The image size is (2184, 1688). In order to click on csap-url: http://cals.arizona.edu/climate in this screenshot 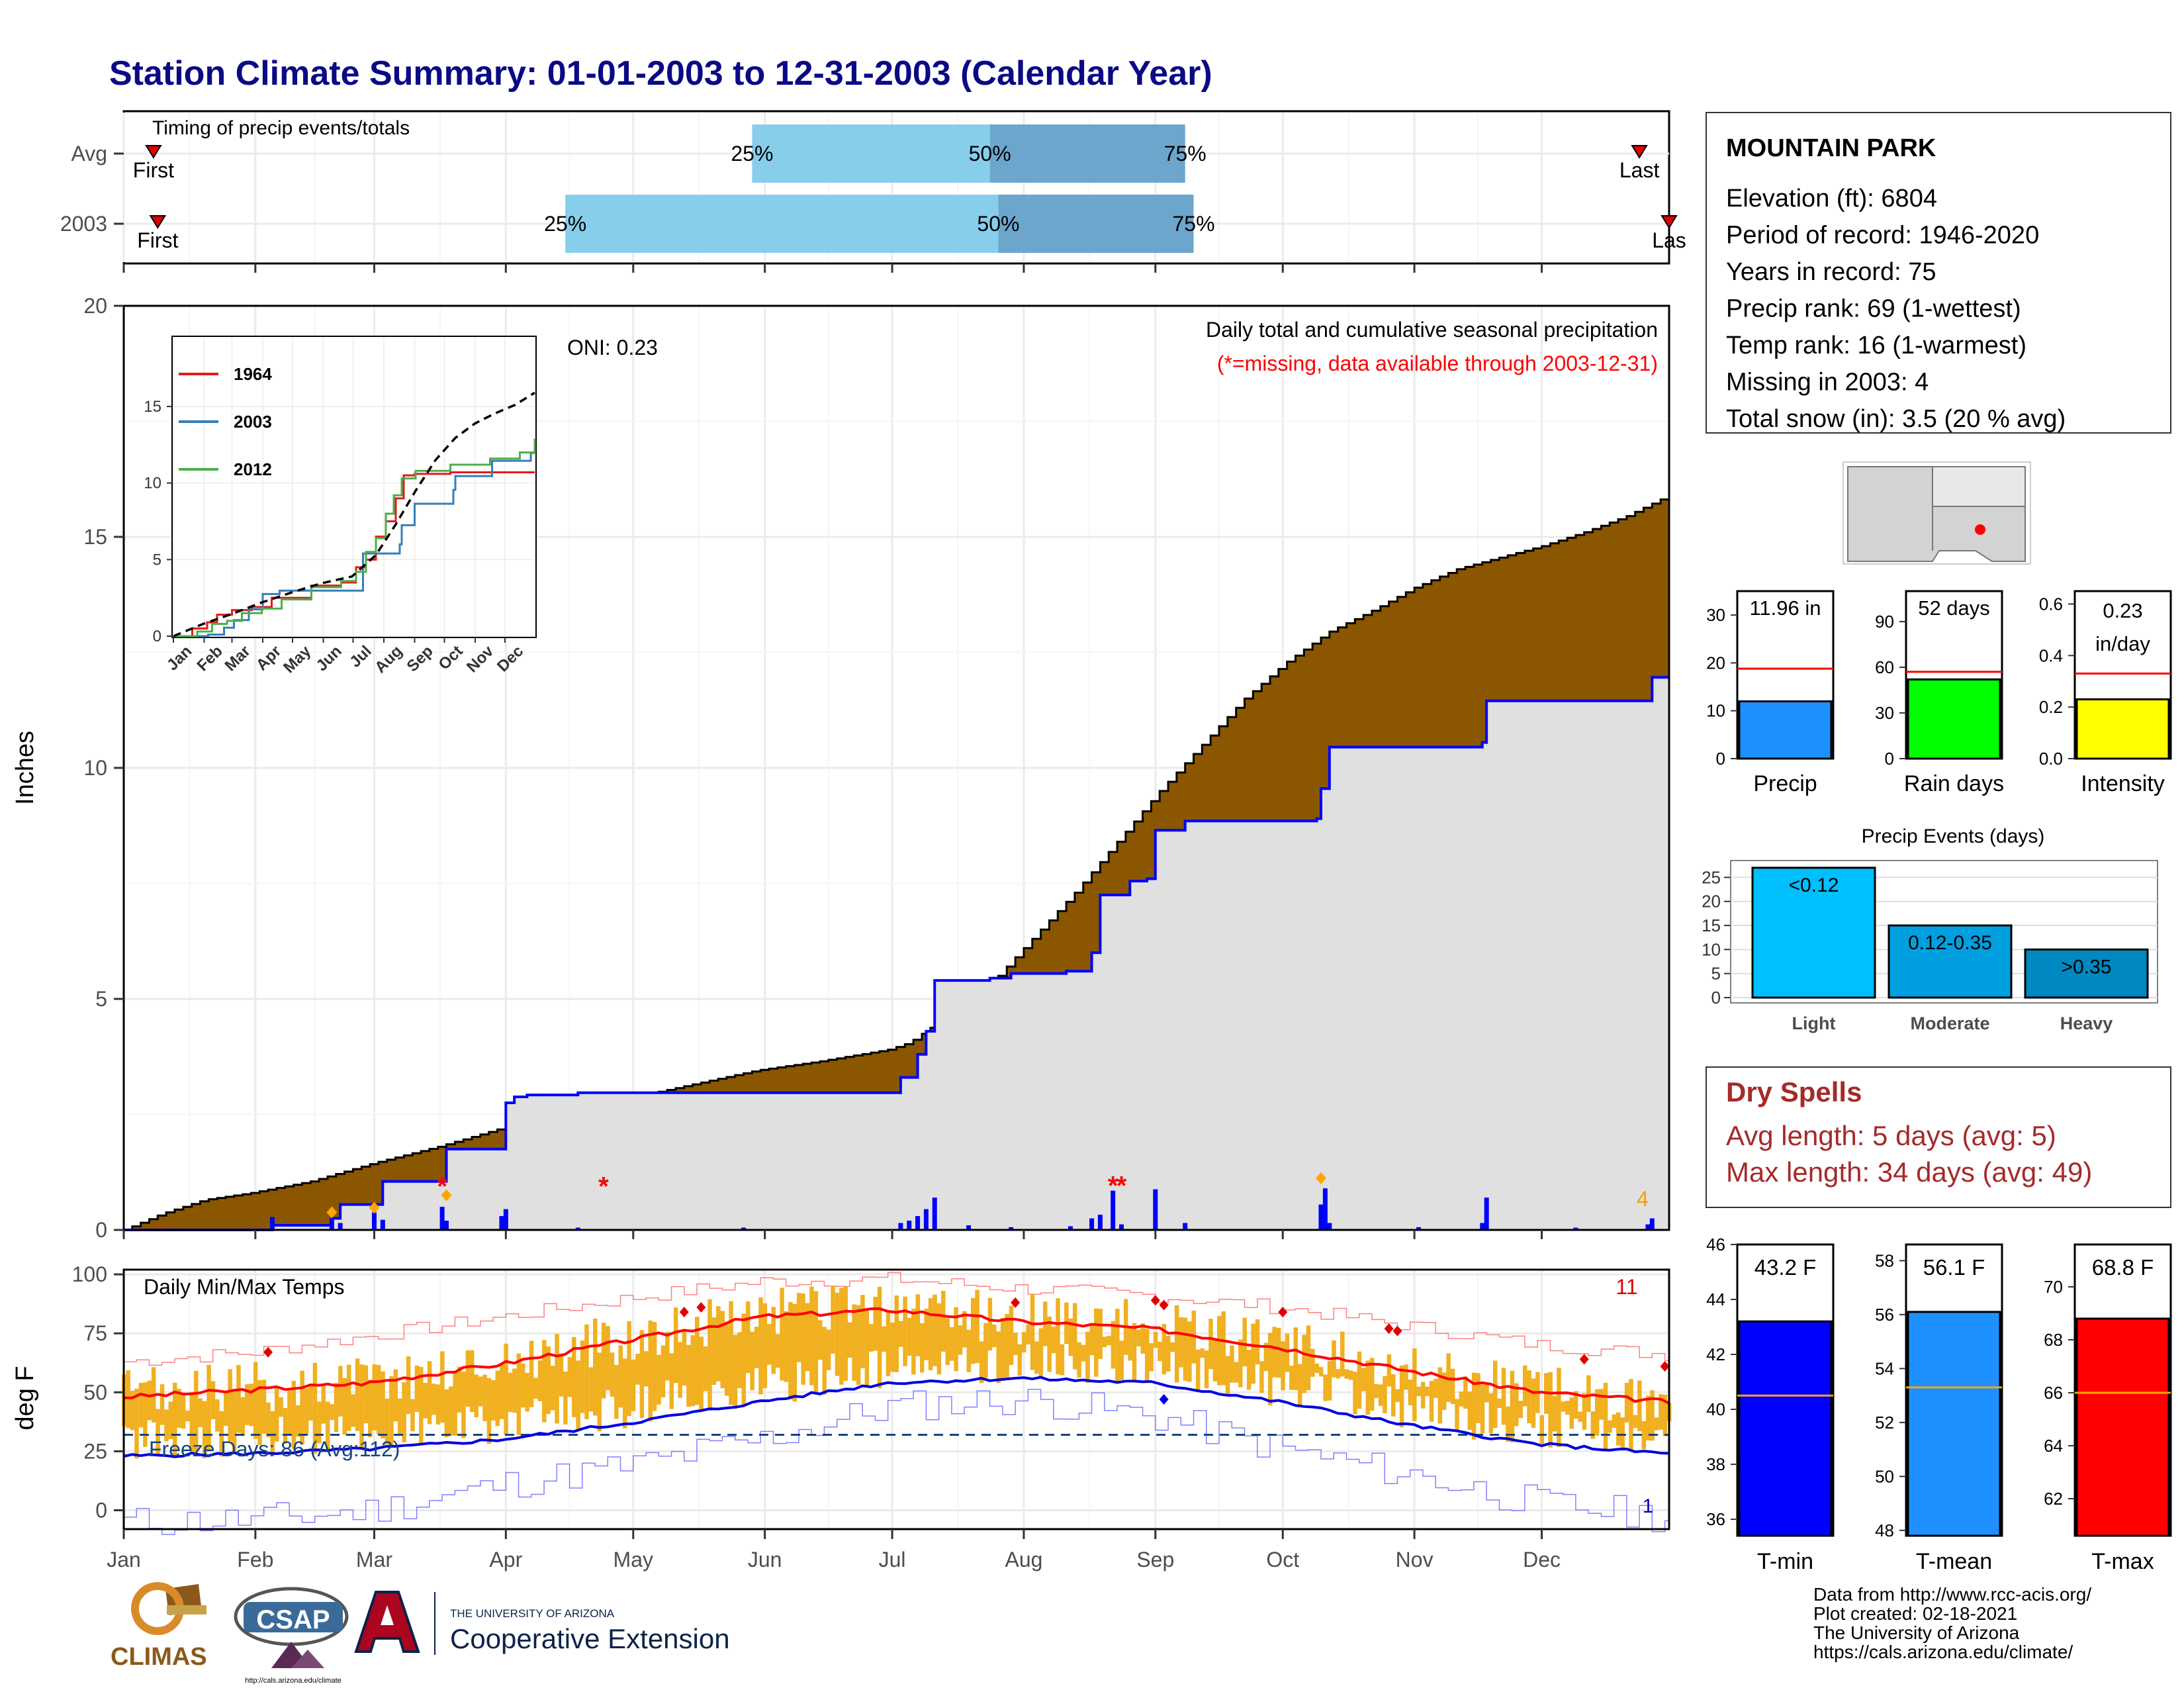, I will do `click(293, 1681)`.